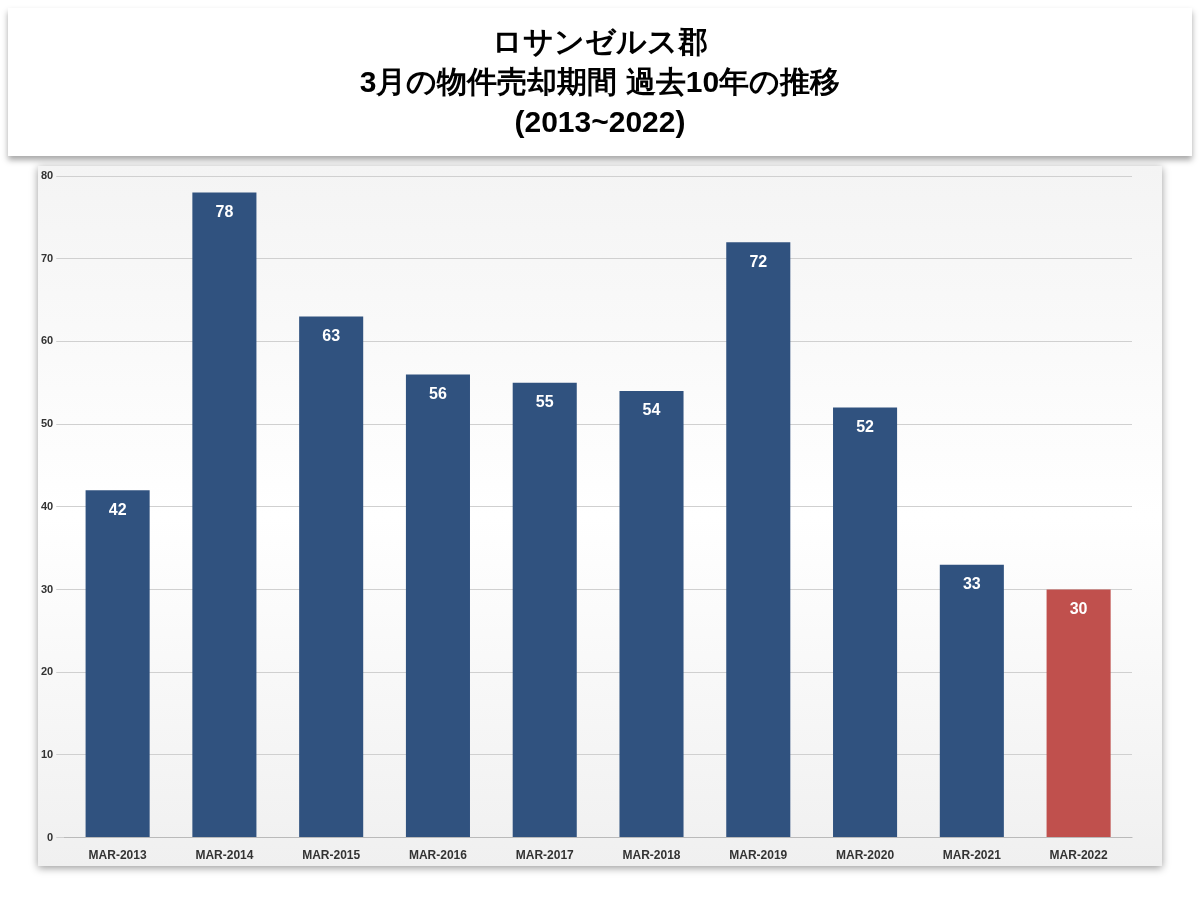  I want to click on data-label: 54, so click(651, 410).